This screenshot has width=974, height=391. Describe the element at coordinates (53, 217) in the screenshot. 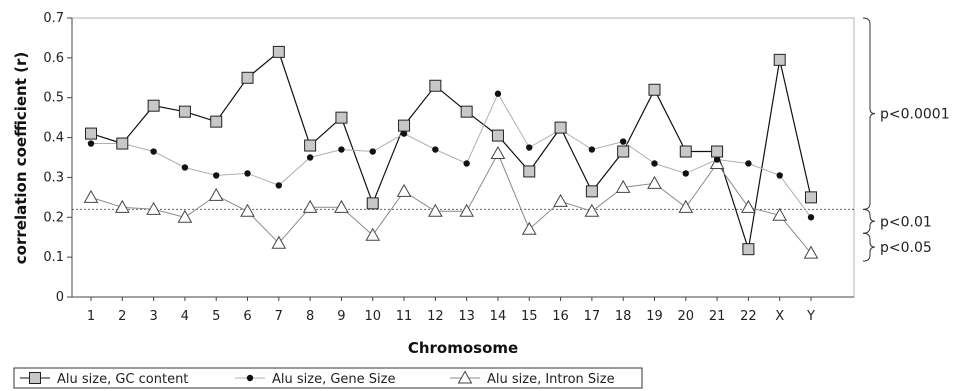

I see `y-tick-label: 0.2` at that location.